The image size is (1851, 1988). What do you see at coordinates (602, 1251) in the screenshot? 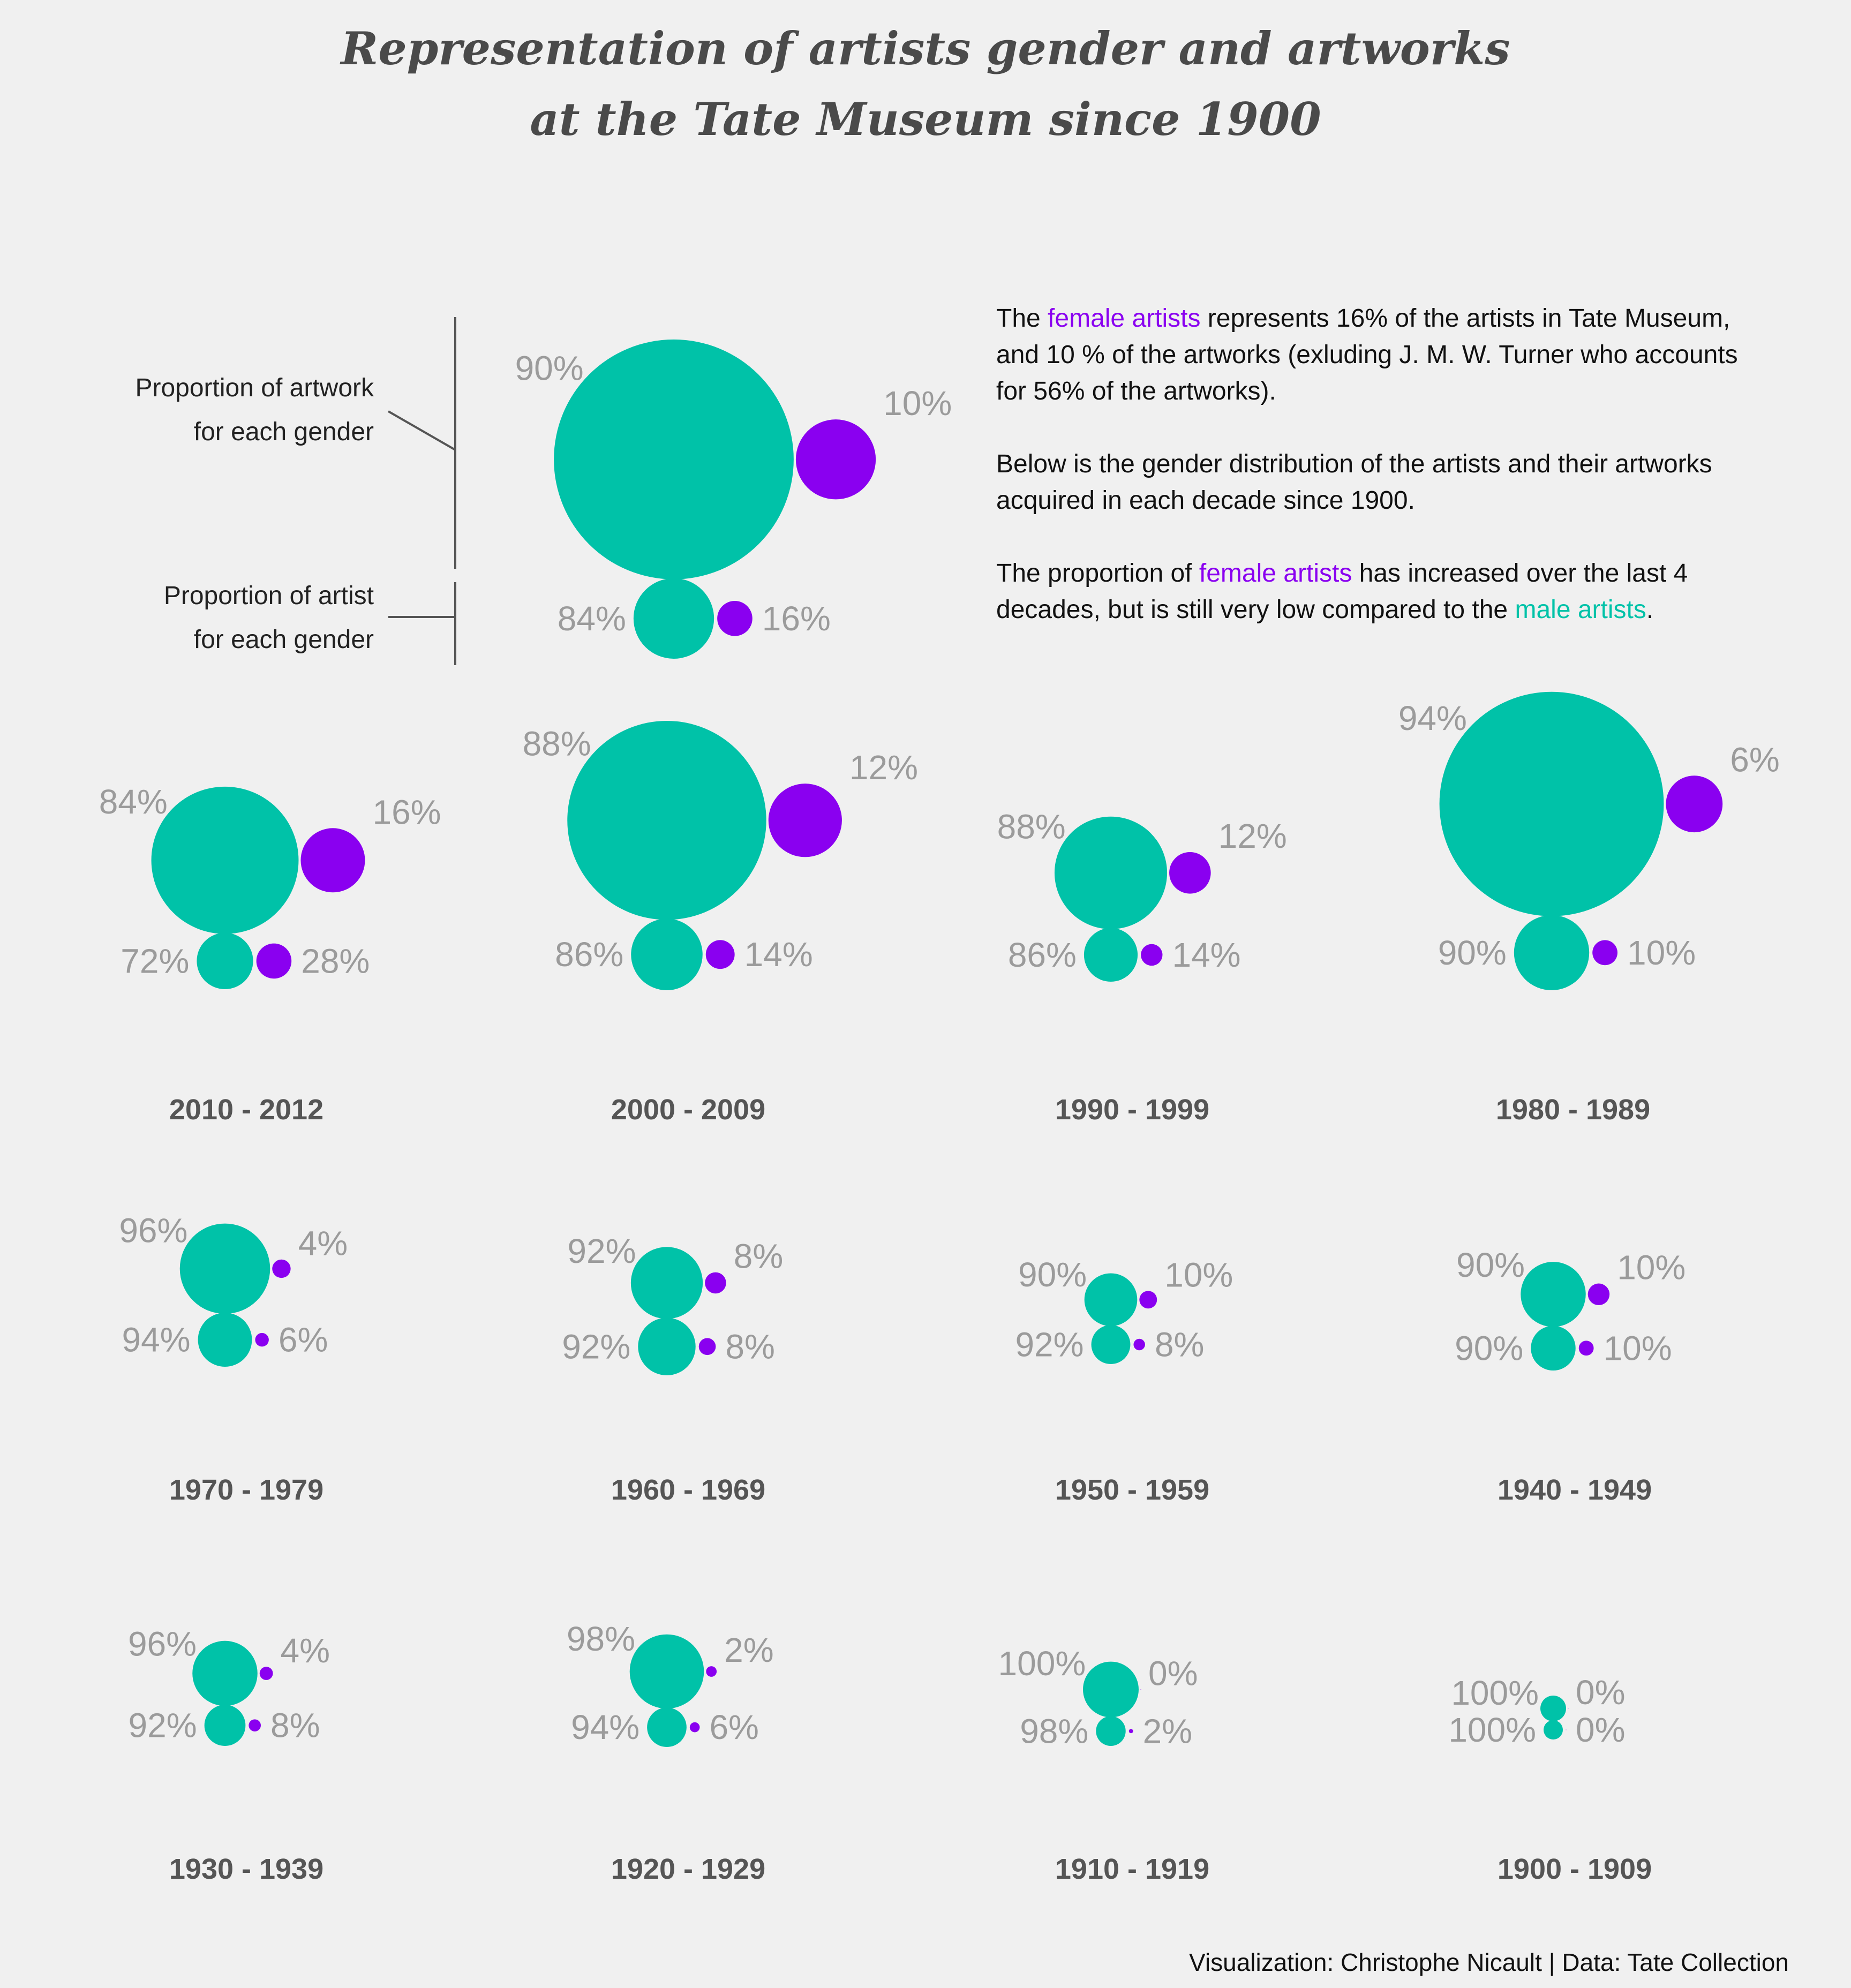
I see `decade-5-artwork-male-pct: 92%` at bounding box center [602, 1251].